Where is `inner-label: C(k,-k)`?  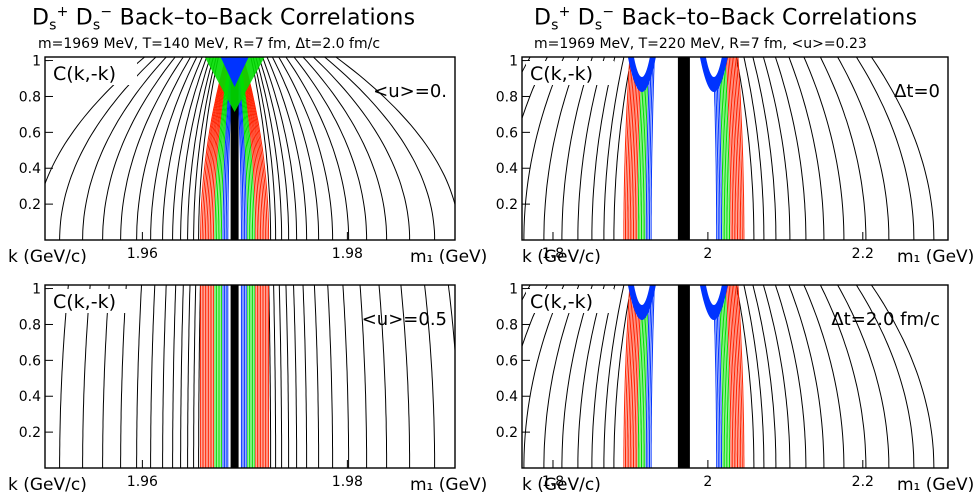 inner-label: C(k,-k) is located at coordinates (84, 74).